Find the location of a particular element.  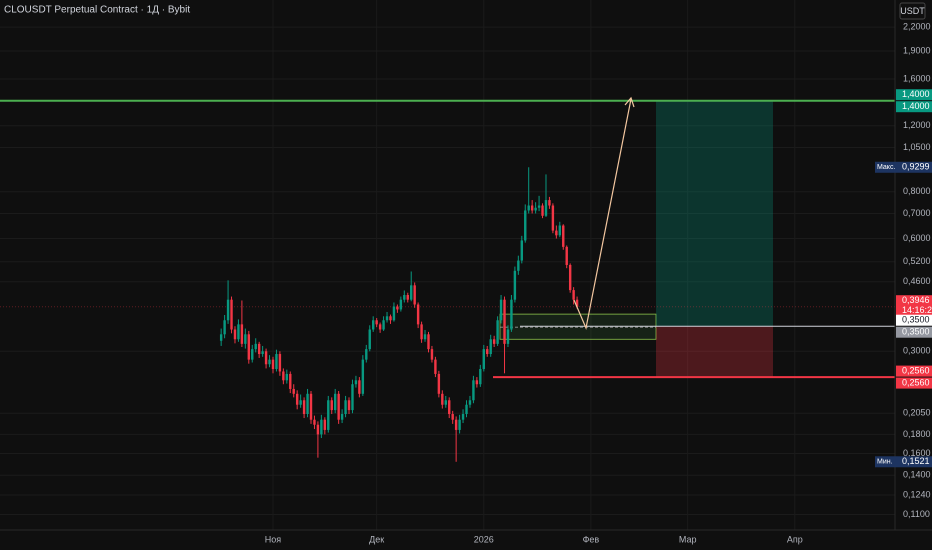

chart-title: CLOUSDT Perpetual Contract · 1Д · Bybit is located at coordinates (97, 10).